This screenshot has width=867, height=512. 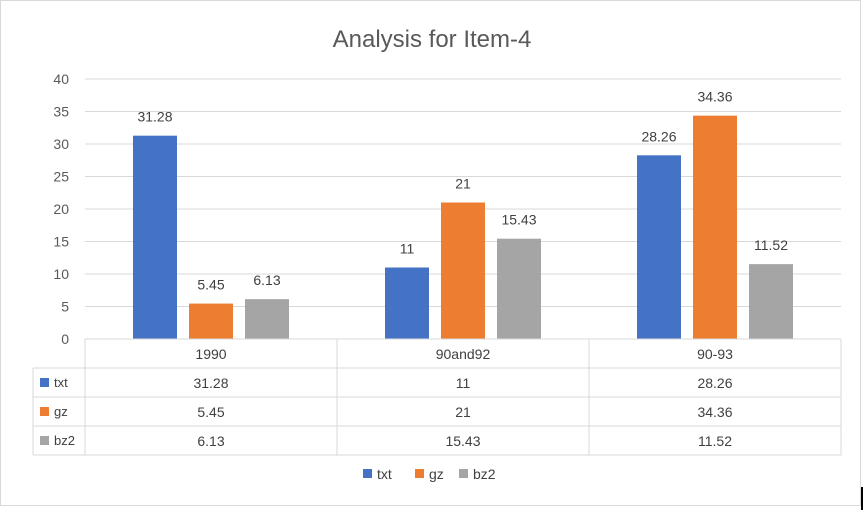 I want to click on table-cell: 28.26, so click(x=714, y=383).